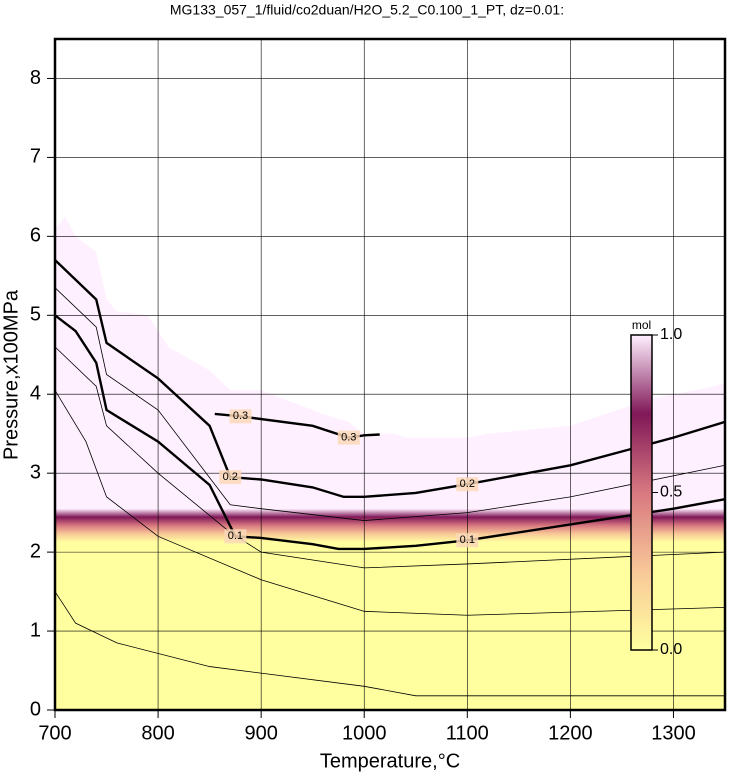  Describe the element at coordinates (35, 236) in the screenshot. I see `y-tick-label: 6` at that location.